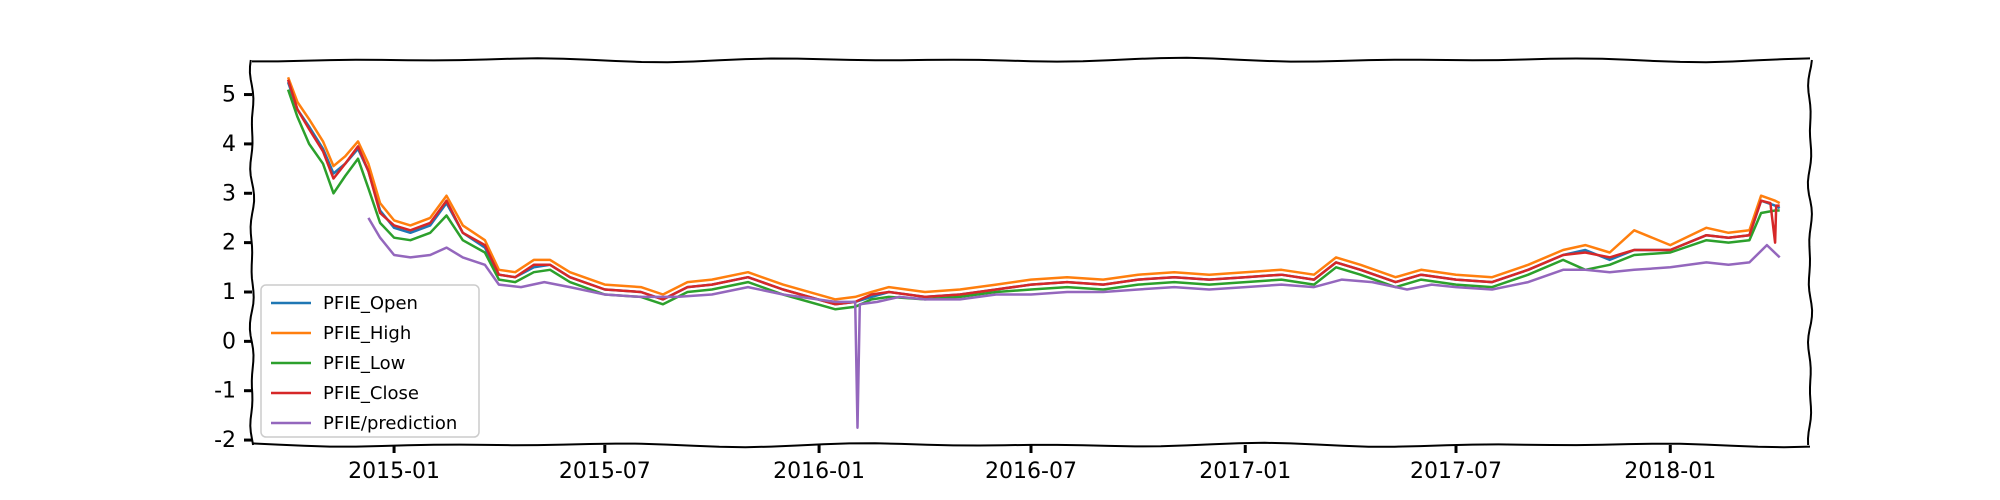  What do you see at coordinates (229, 144) in the screenshot?
I see `y-tick-label: 4` at bounding box center [229, 144].